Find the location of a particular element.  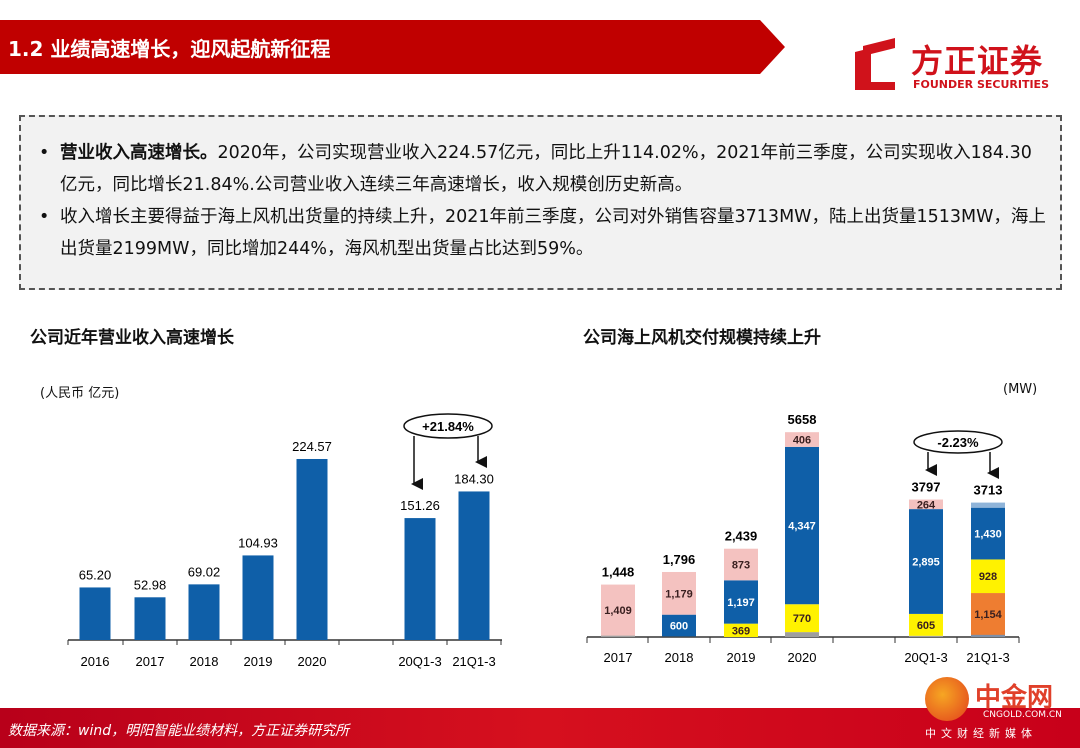

bar-label: 52.98 is located at coordinates (150, 584).